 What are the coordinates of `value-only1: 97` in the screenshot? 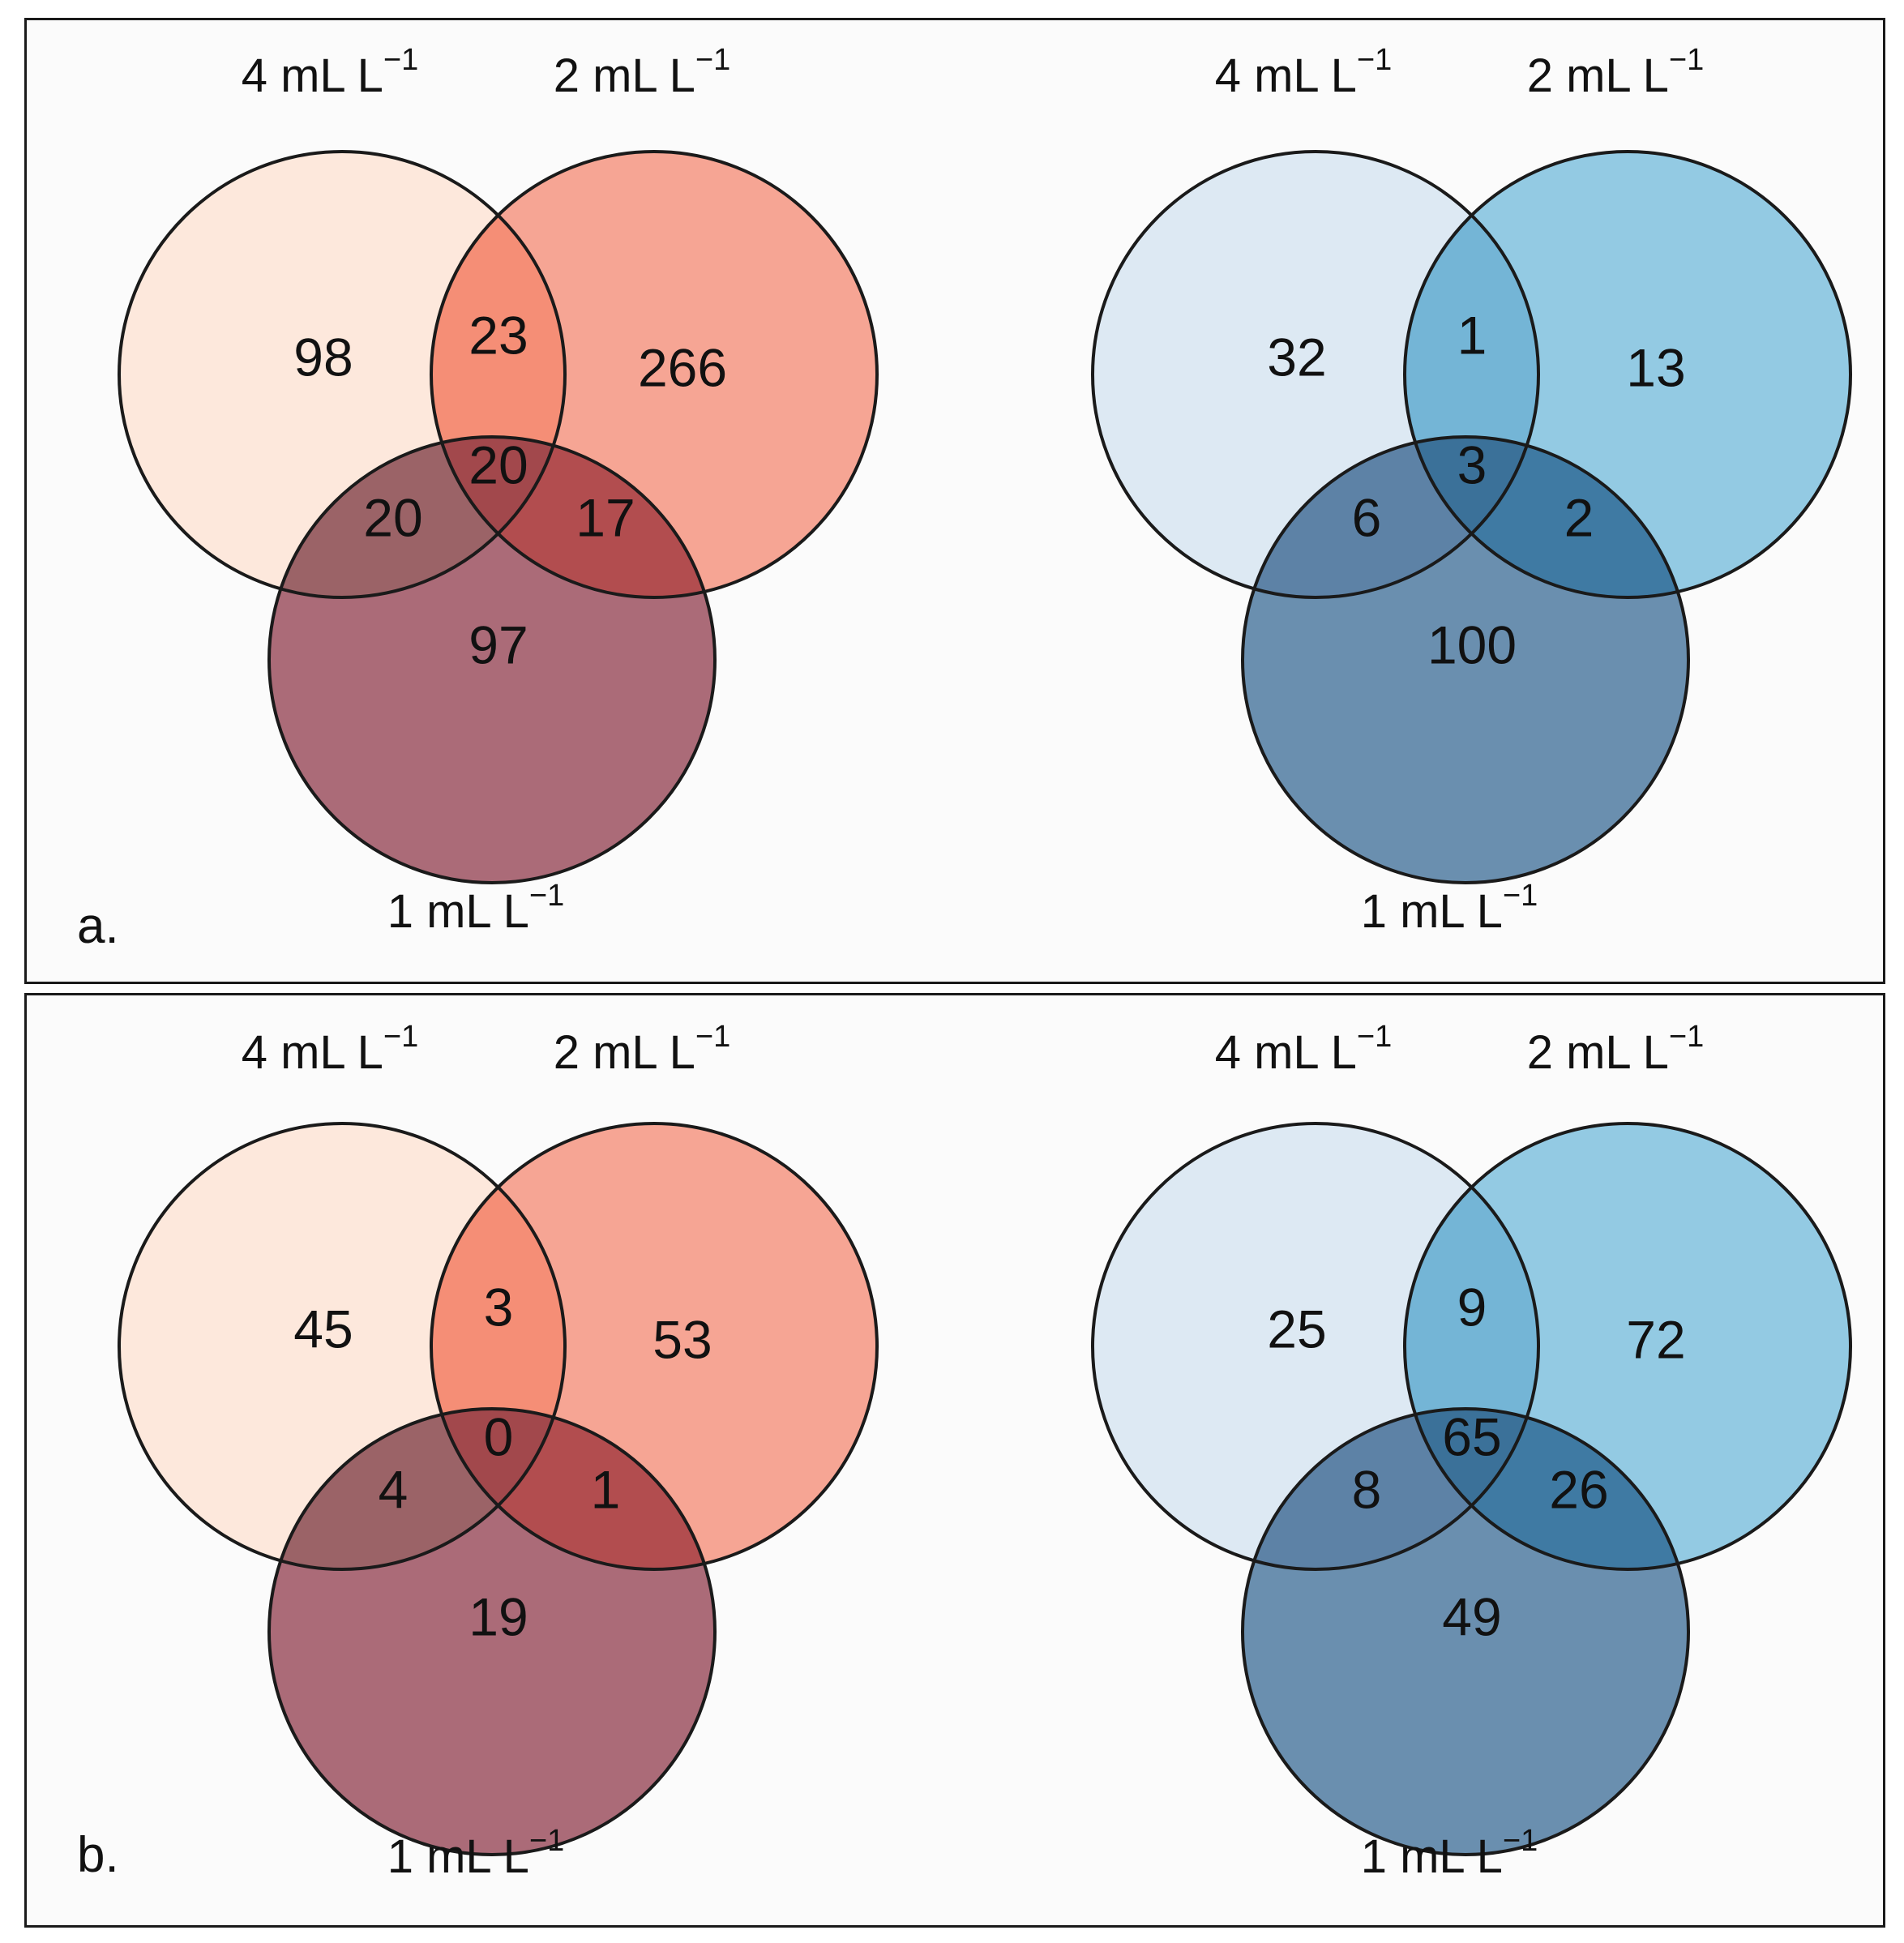 It's located at (499, 644).